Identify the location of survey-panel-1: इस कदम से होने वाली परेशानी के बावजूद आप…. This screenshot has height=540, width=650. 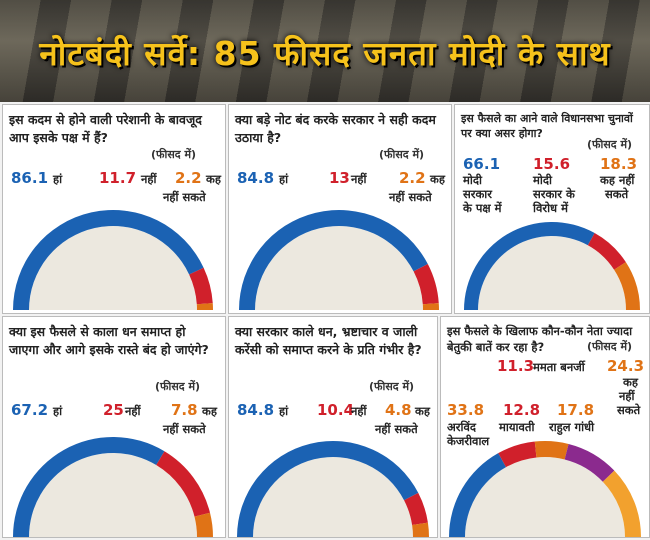
(114, 209).